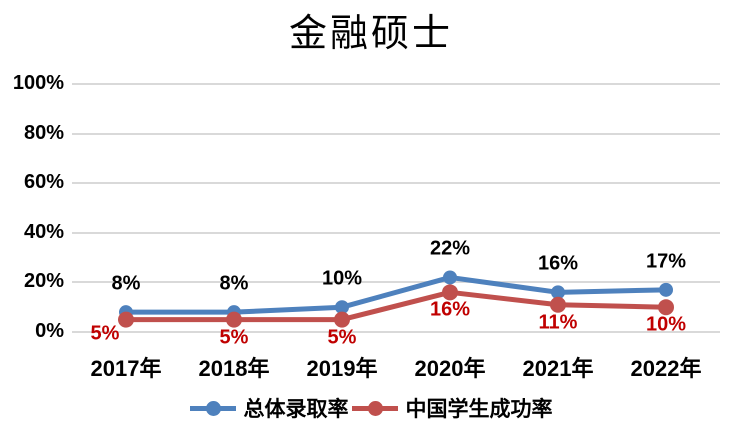  I want to click on y-tick-label: 20%, so click(43, 281).